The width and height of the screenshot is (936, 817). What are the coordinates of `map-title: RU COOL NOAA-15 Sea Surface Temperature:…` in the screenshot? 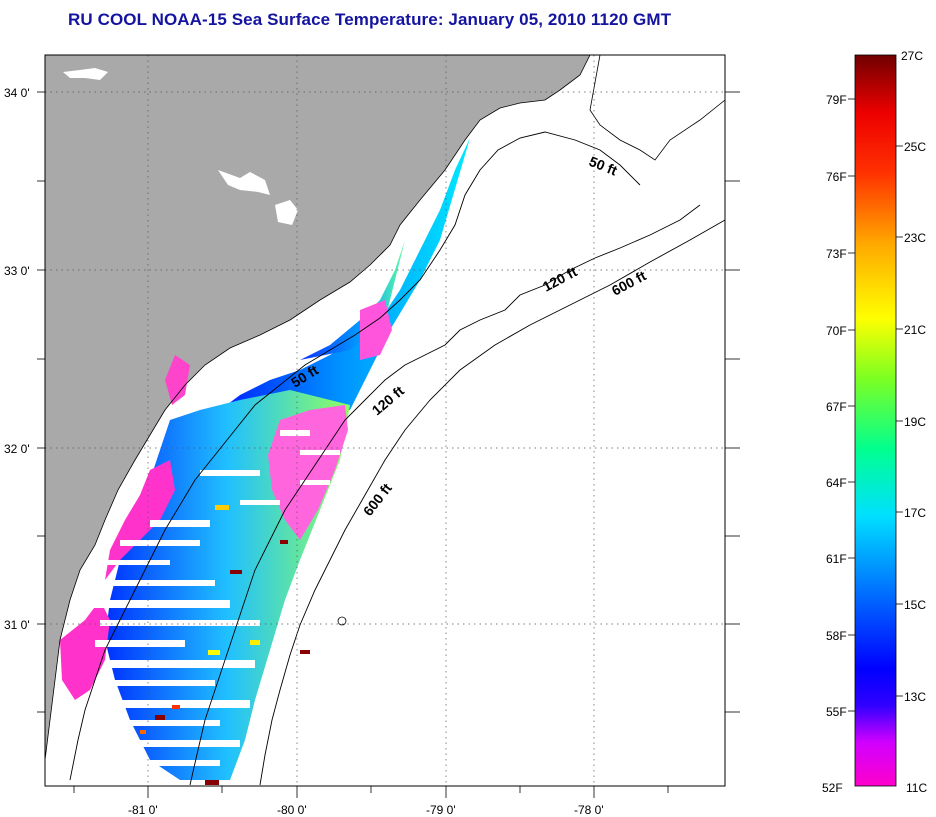 It's located at (370, 19).